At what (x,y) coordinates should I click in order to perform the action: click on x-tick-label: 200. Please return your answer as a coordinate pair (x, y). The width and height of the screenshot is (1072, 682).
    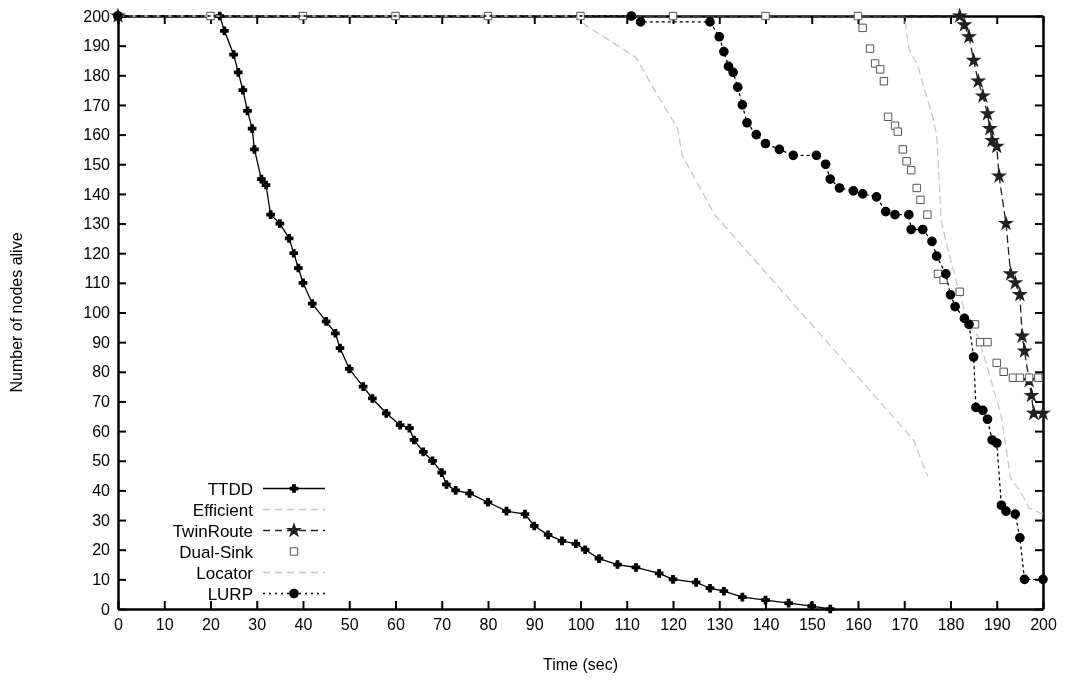
    Looking at the image, I should click on (1043, 625).